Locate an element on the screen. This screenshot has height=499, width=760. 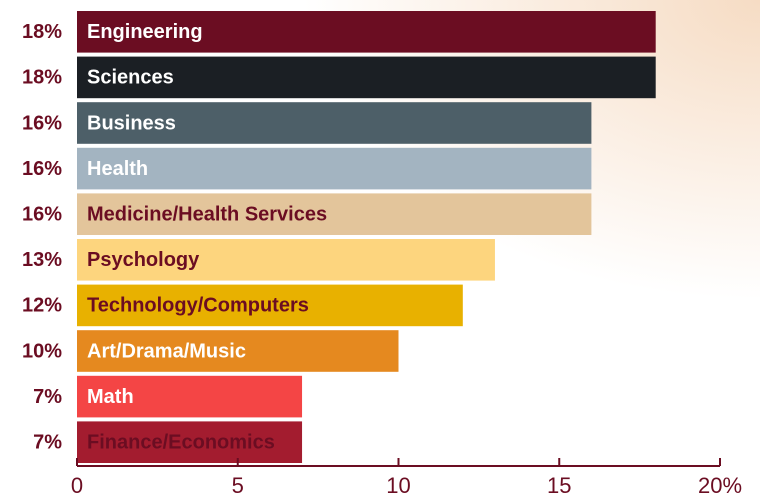
value-label: 10% is located at coordinates (42, 351).